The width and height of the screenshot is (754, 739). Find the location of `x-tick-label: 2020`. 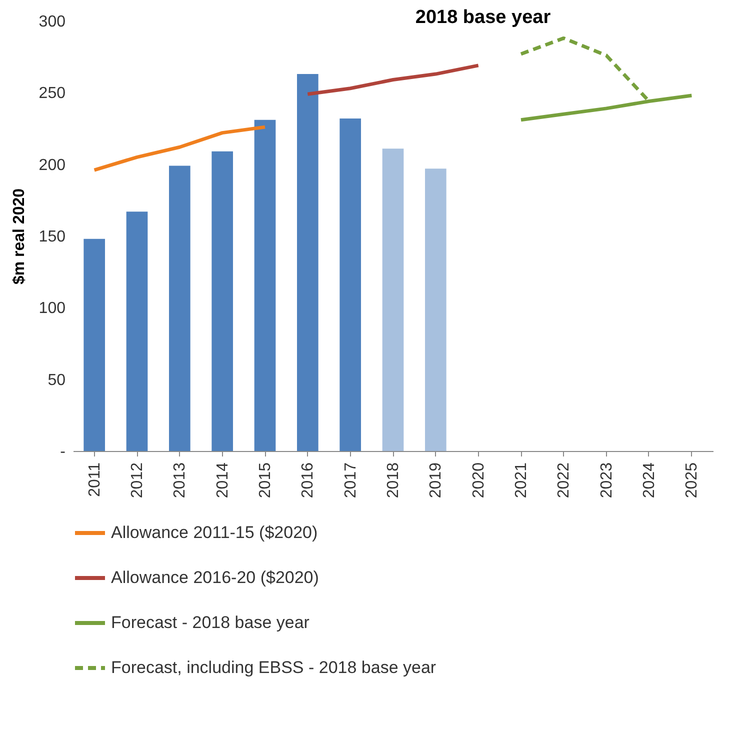

x-tick-label: 2020 is located at coordinates (479, 480).